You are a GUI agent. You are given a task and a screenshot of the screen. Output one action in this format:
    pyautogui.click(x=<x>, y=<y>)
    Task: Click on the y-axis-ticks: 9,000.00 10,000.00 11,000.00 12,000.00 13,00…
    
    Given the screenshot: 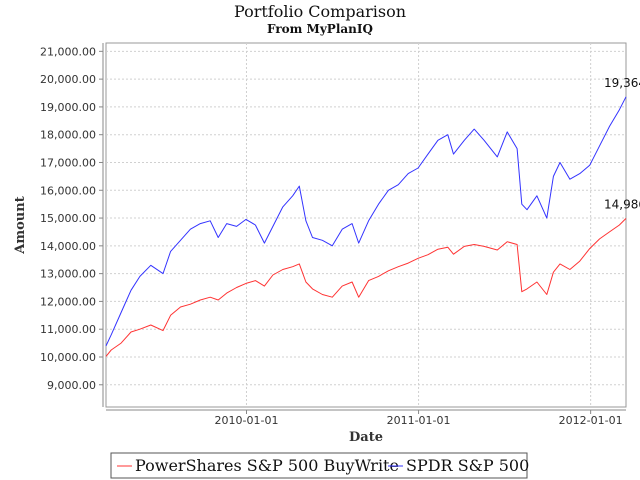 What is the action you would take?
    pyautogui.click(x=71, y=218)
    